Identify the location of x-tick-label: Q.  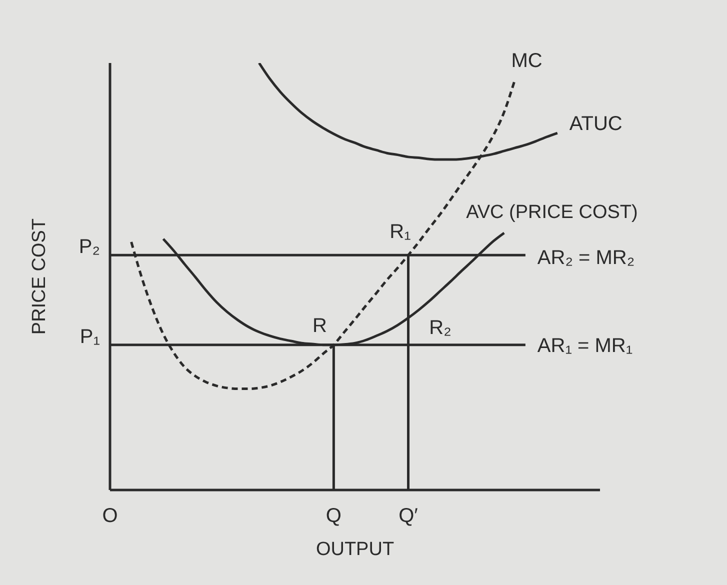
(334, 516).